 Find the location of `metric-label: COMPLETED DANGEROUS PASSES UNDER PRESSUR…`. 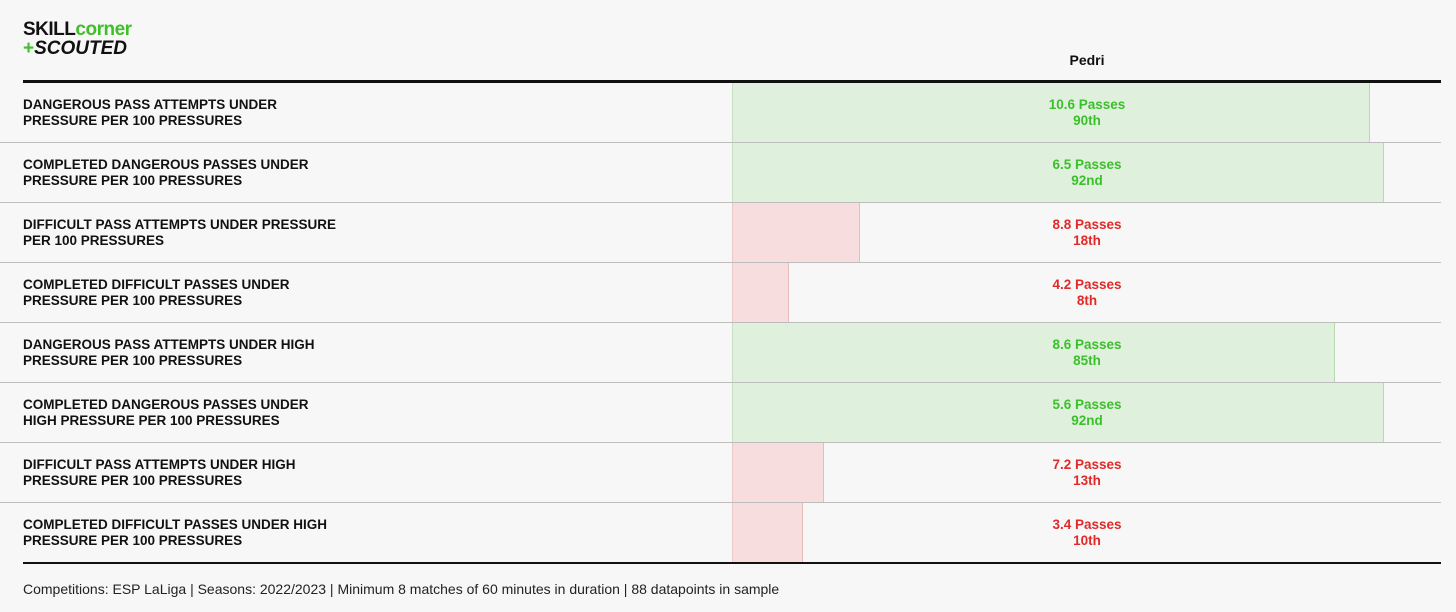

metric-label: COMPLETED DANGEROUS PASSES UNDER PRESSUR… is located at coordinates (166, 172).